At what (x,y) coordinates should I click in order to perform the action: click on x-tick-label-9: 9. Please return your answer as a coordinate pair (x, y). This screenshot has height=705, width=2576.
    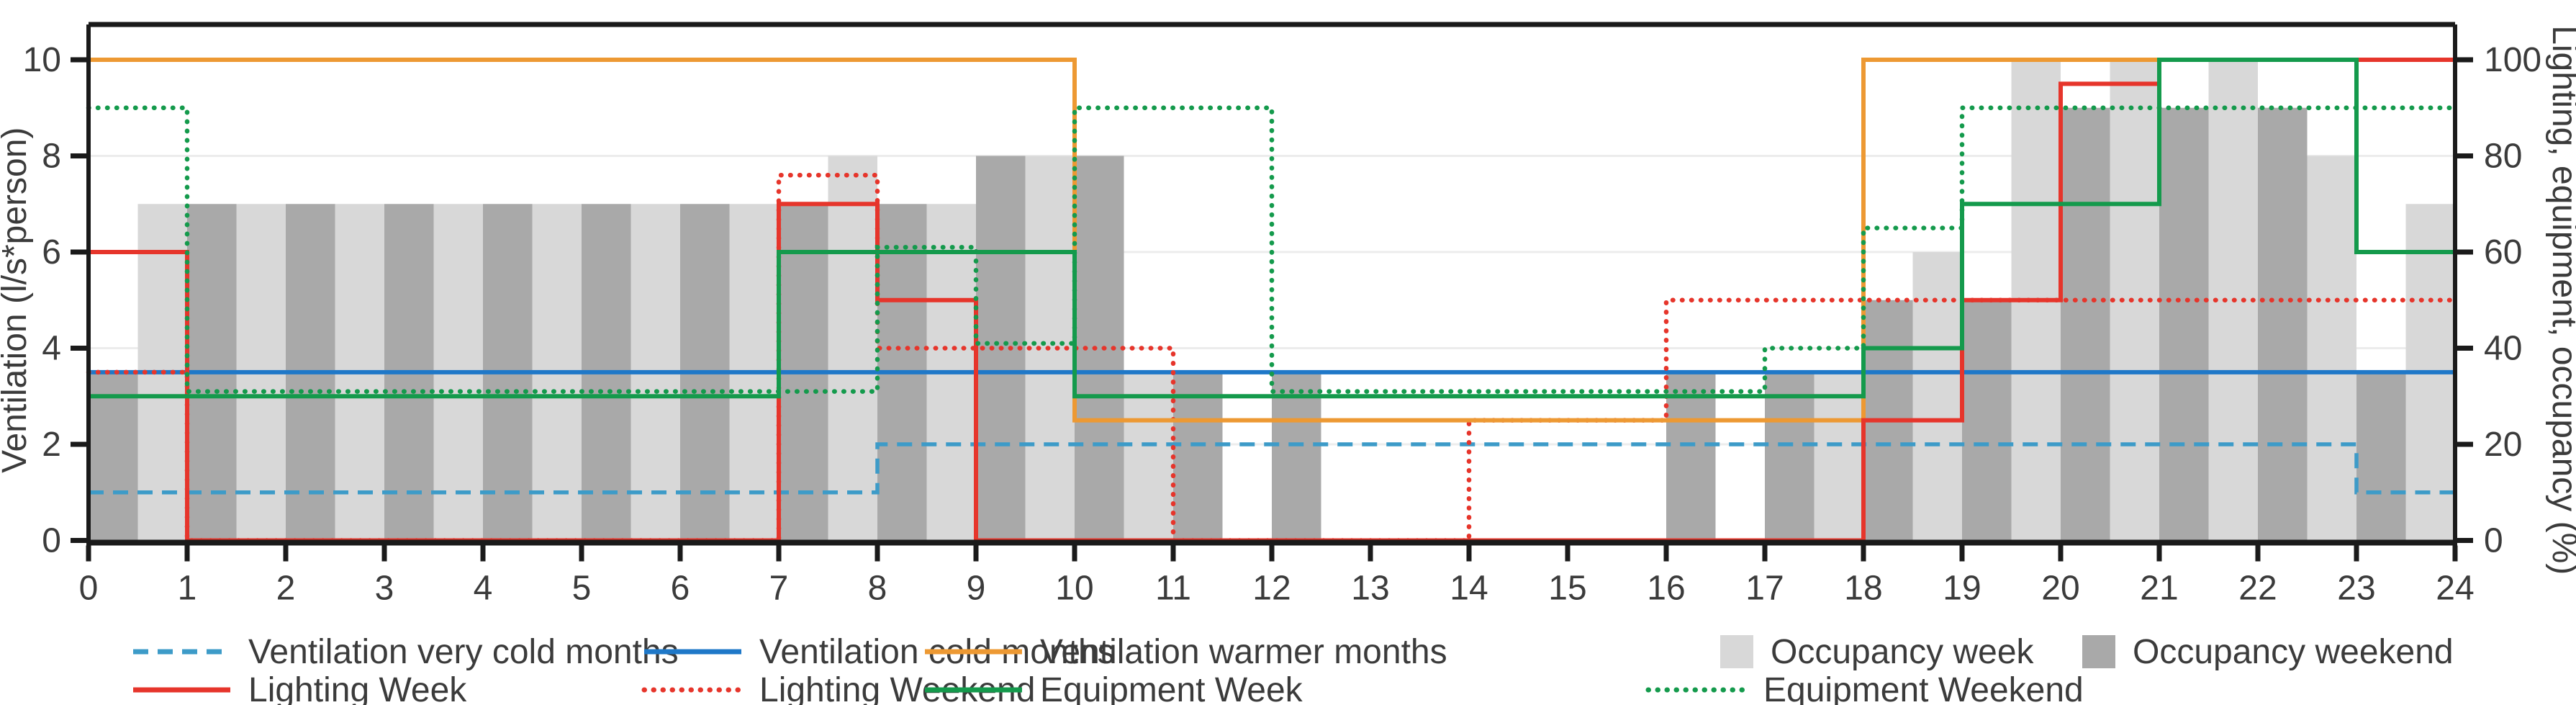
    Looking at the image, I should click on (977, 589).